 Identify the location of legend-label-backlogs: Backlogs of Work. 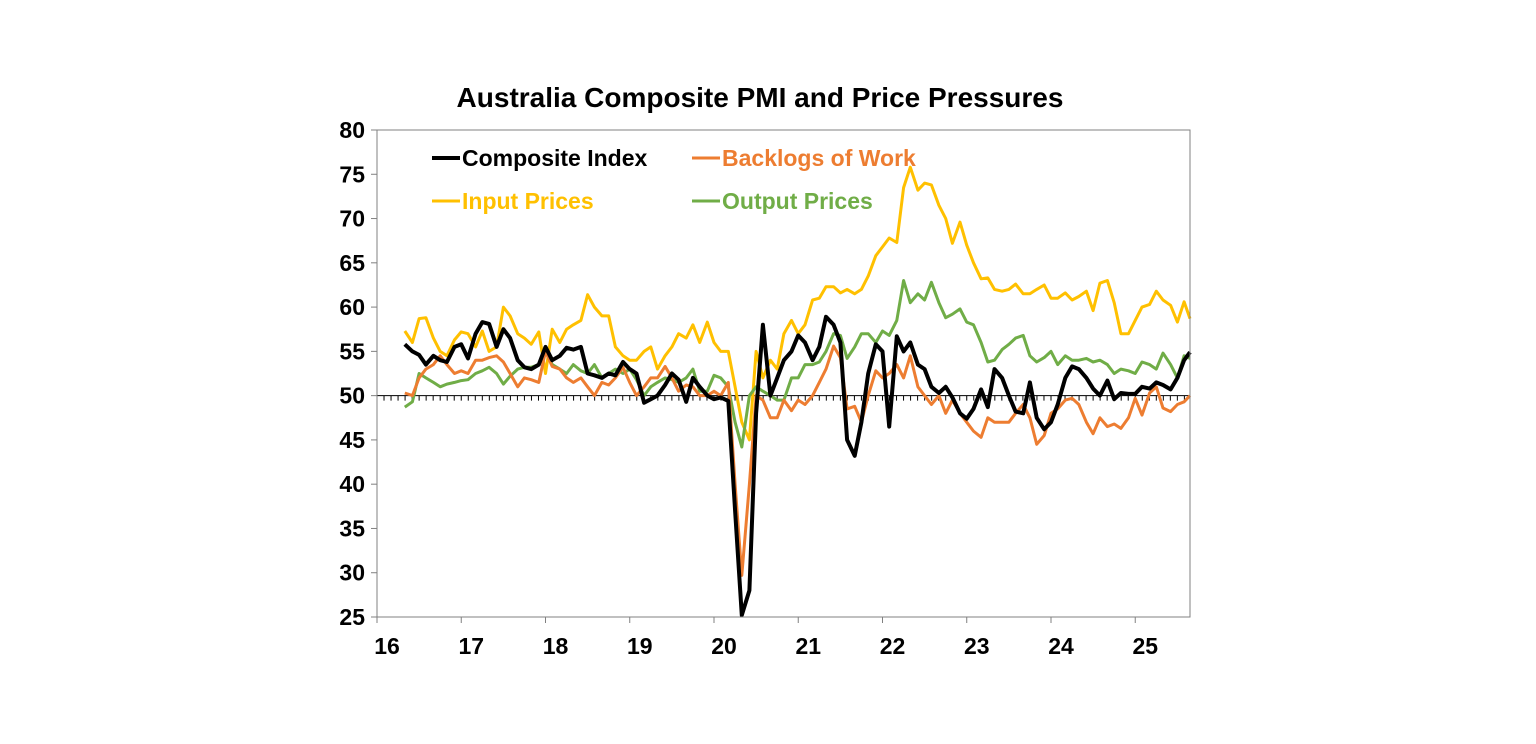
(819, 158).